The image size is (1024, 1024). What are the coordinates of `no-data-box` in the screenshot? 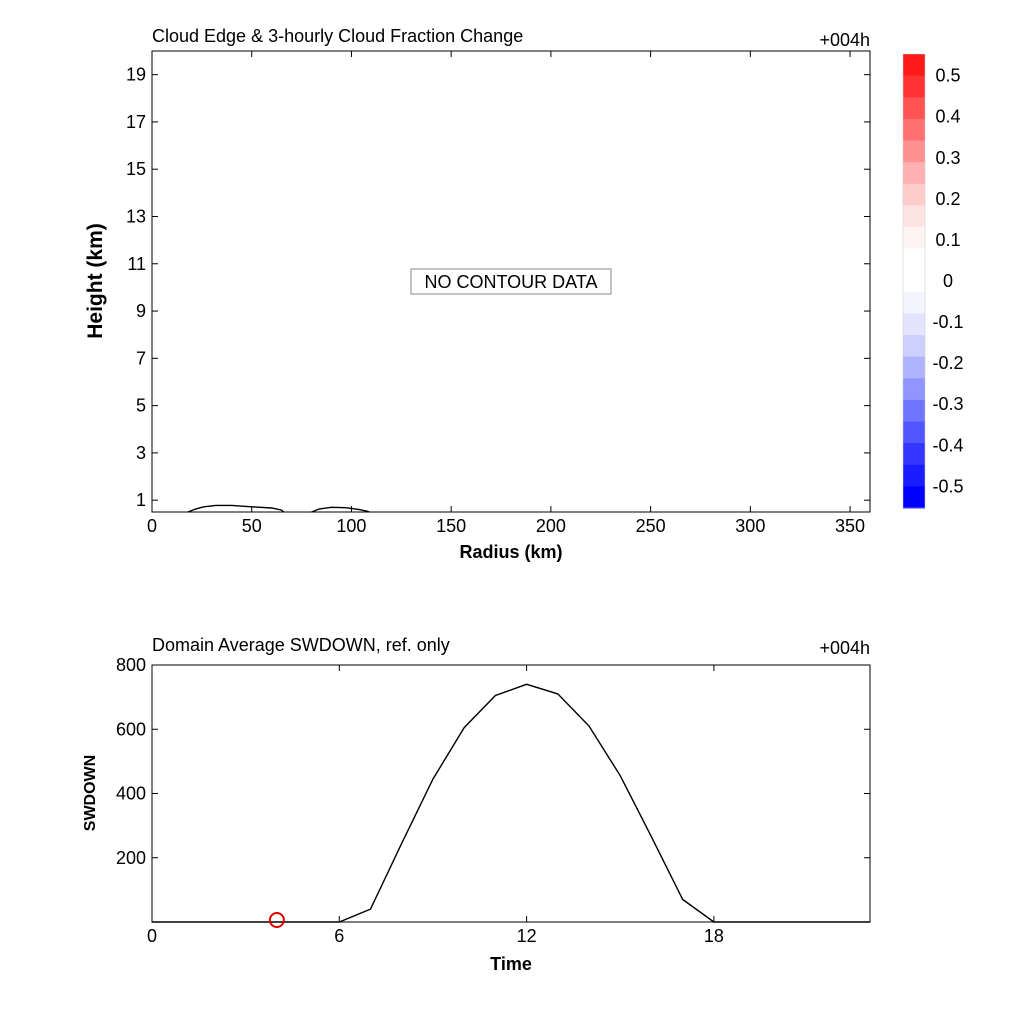 It's located at (511, 281).